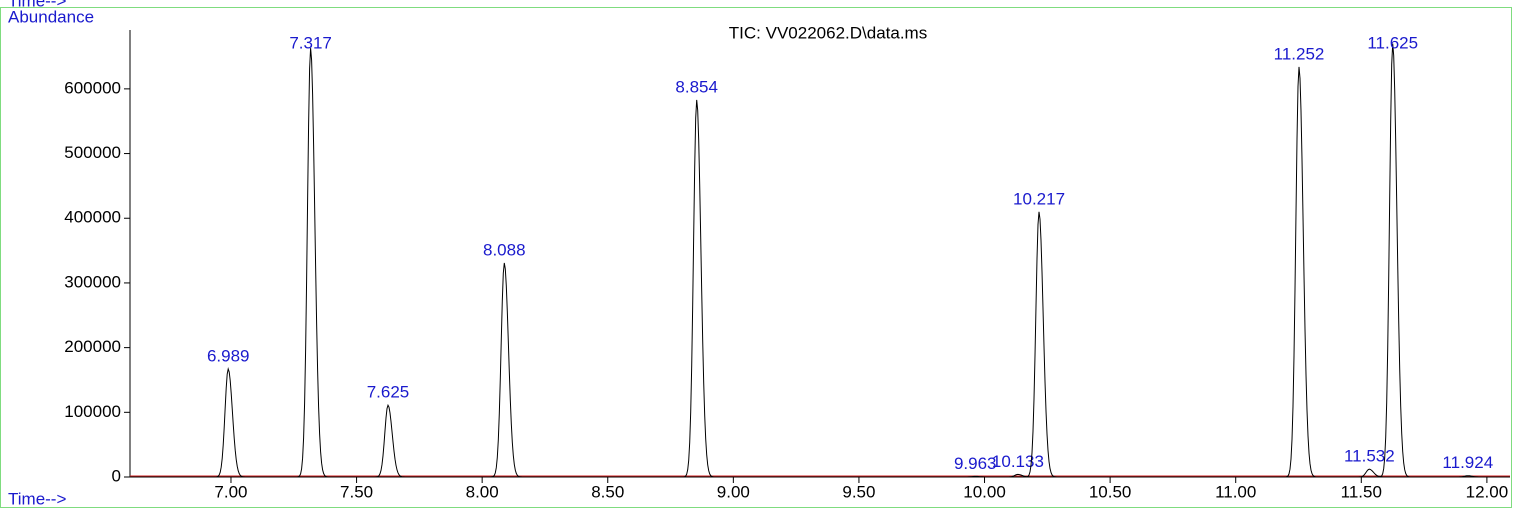  I want to click on y-tick-label: 300000, so click(92, 281).